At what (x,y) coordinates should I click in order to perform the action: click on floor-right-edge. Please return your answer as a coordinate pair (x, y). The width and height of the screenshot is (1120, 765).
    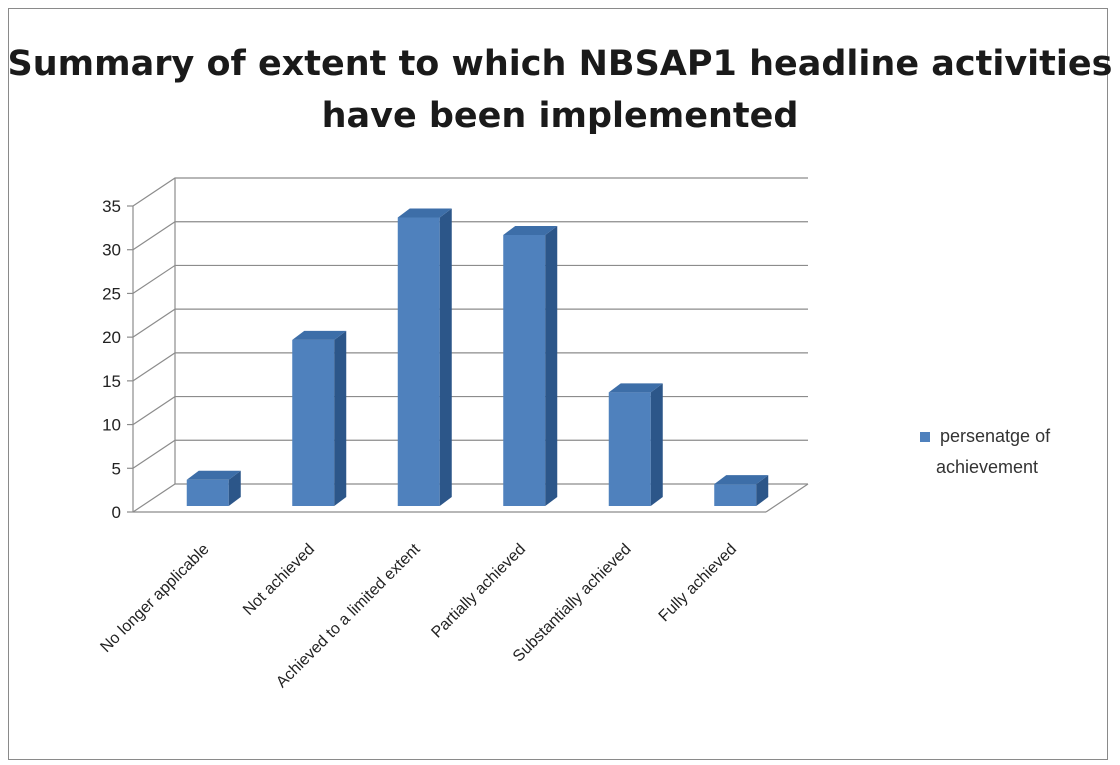
    Looking at the image, I should click on (787, 498).